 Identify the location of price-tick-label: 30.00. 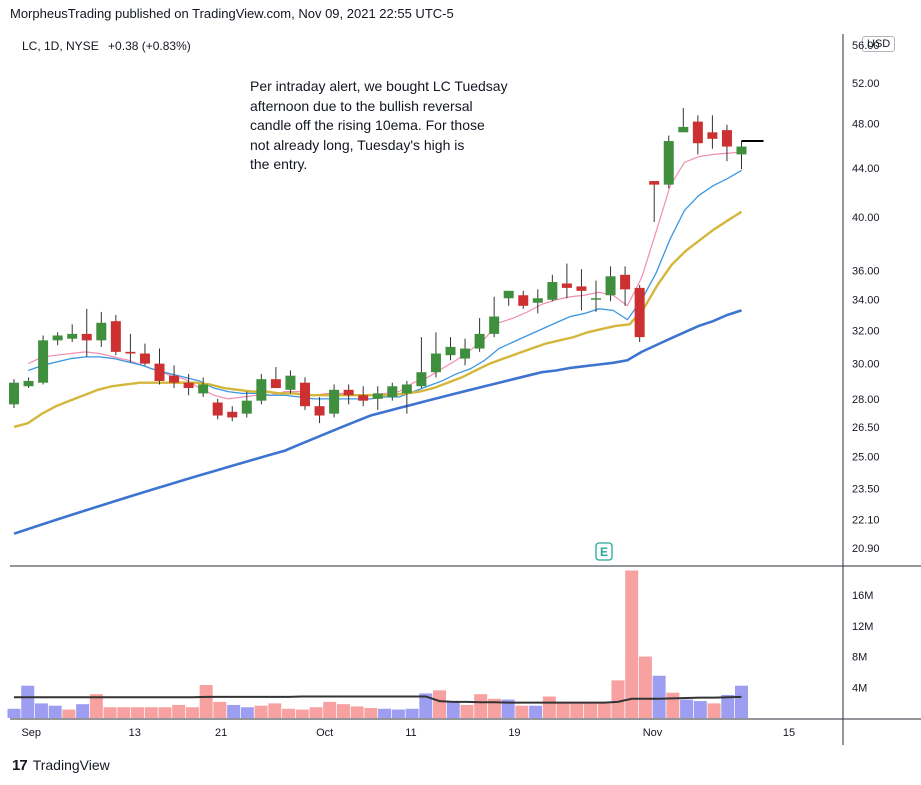
(866, 365).